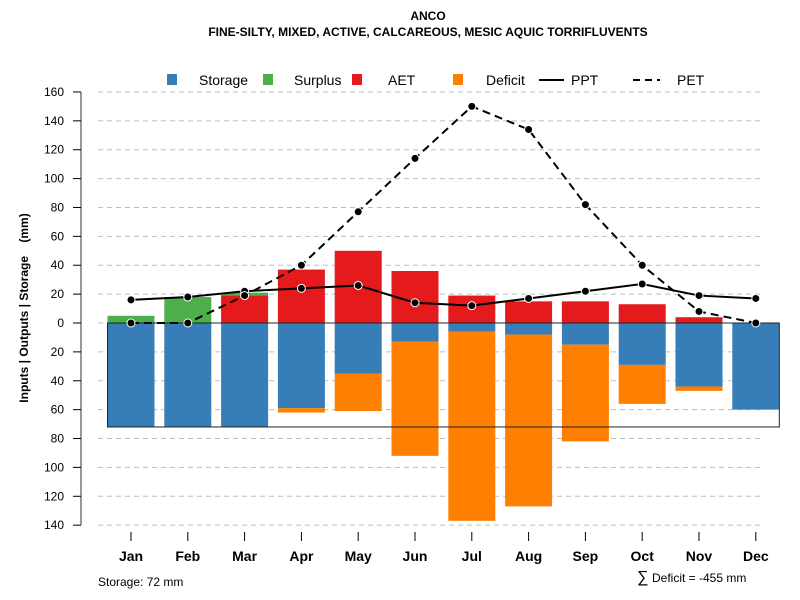 This screenshot has height=600, width=800. I want to click on legend-label-ppt: PPT, so click(585, 80).